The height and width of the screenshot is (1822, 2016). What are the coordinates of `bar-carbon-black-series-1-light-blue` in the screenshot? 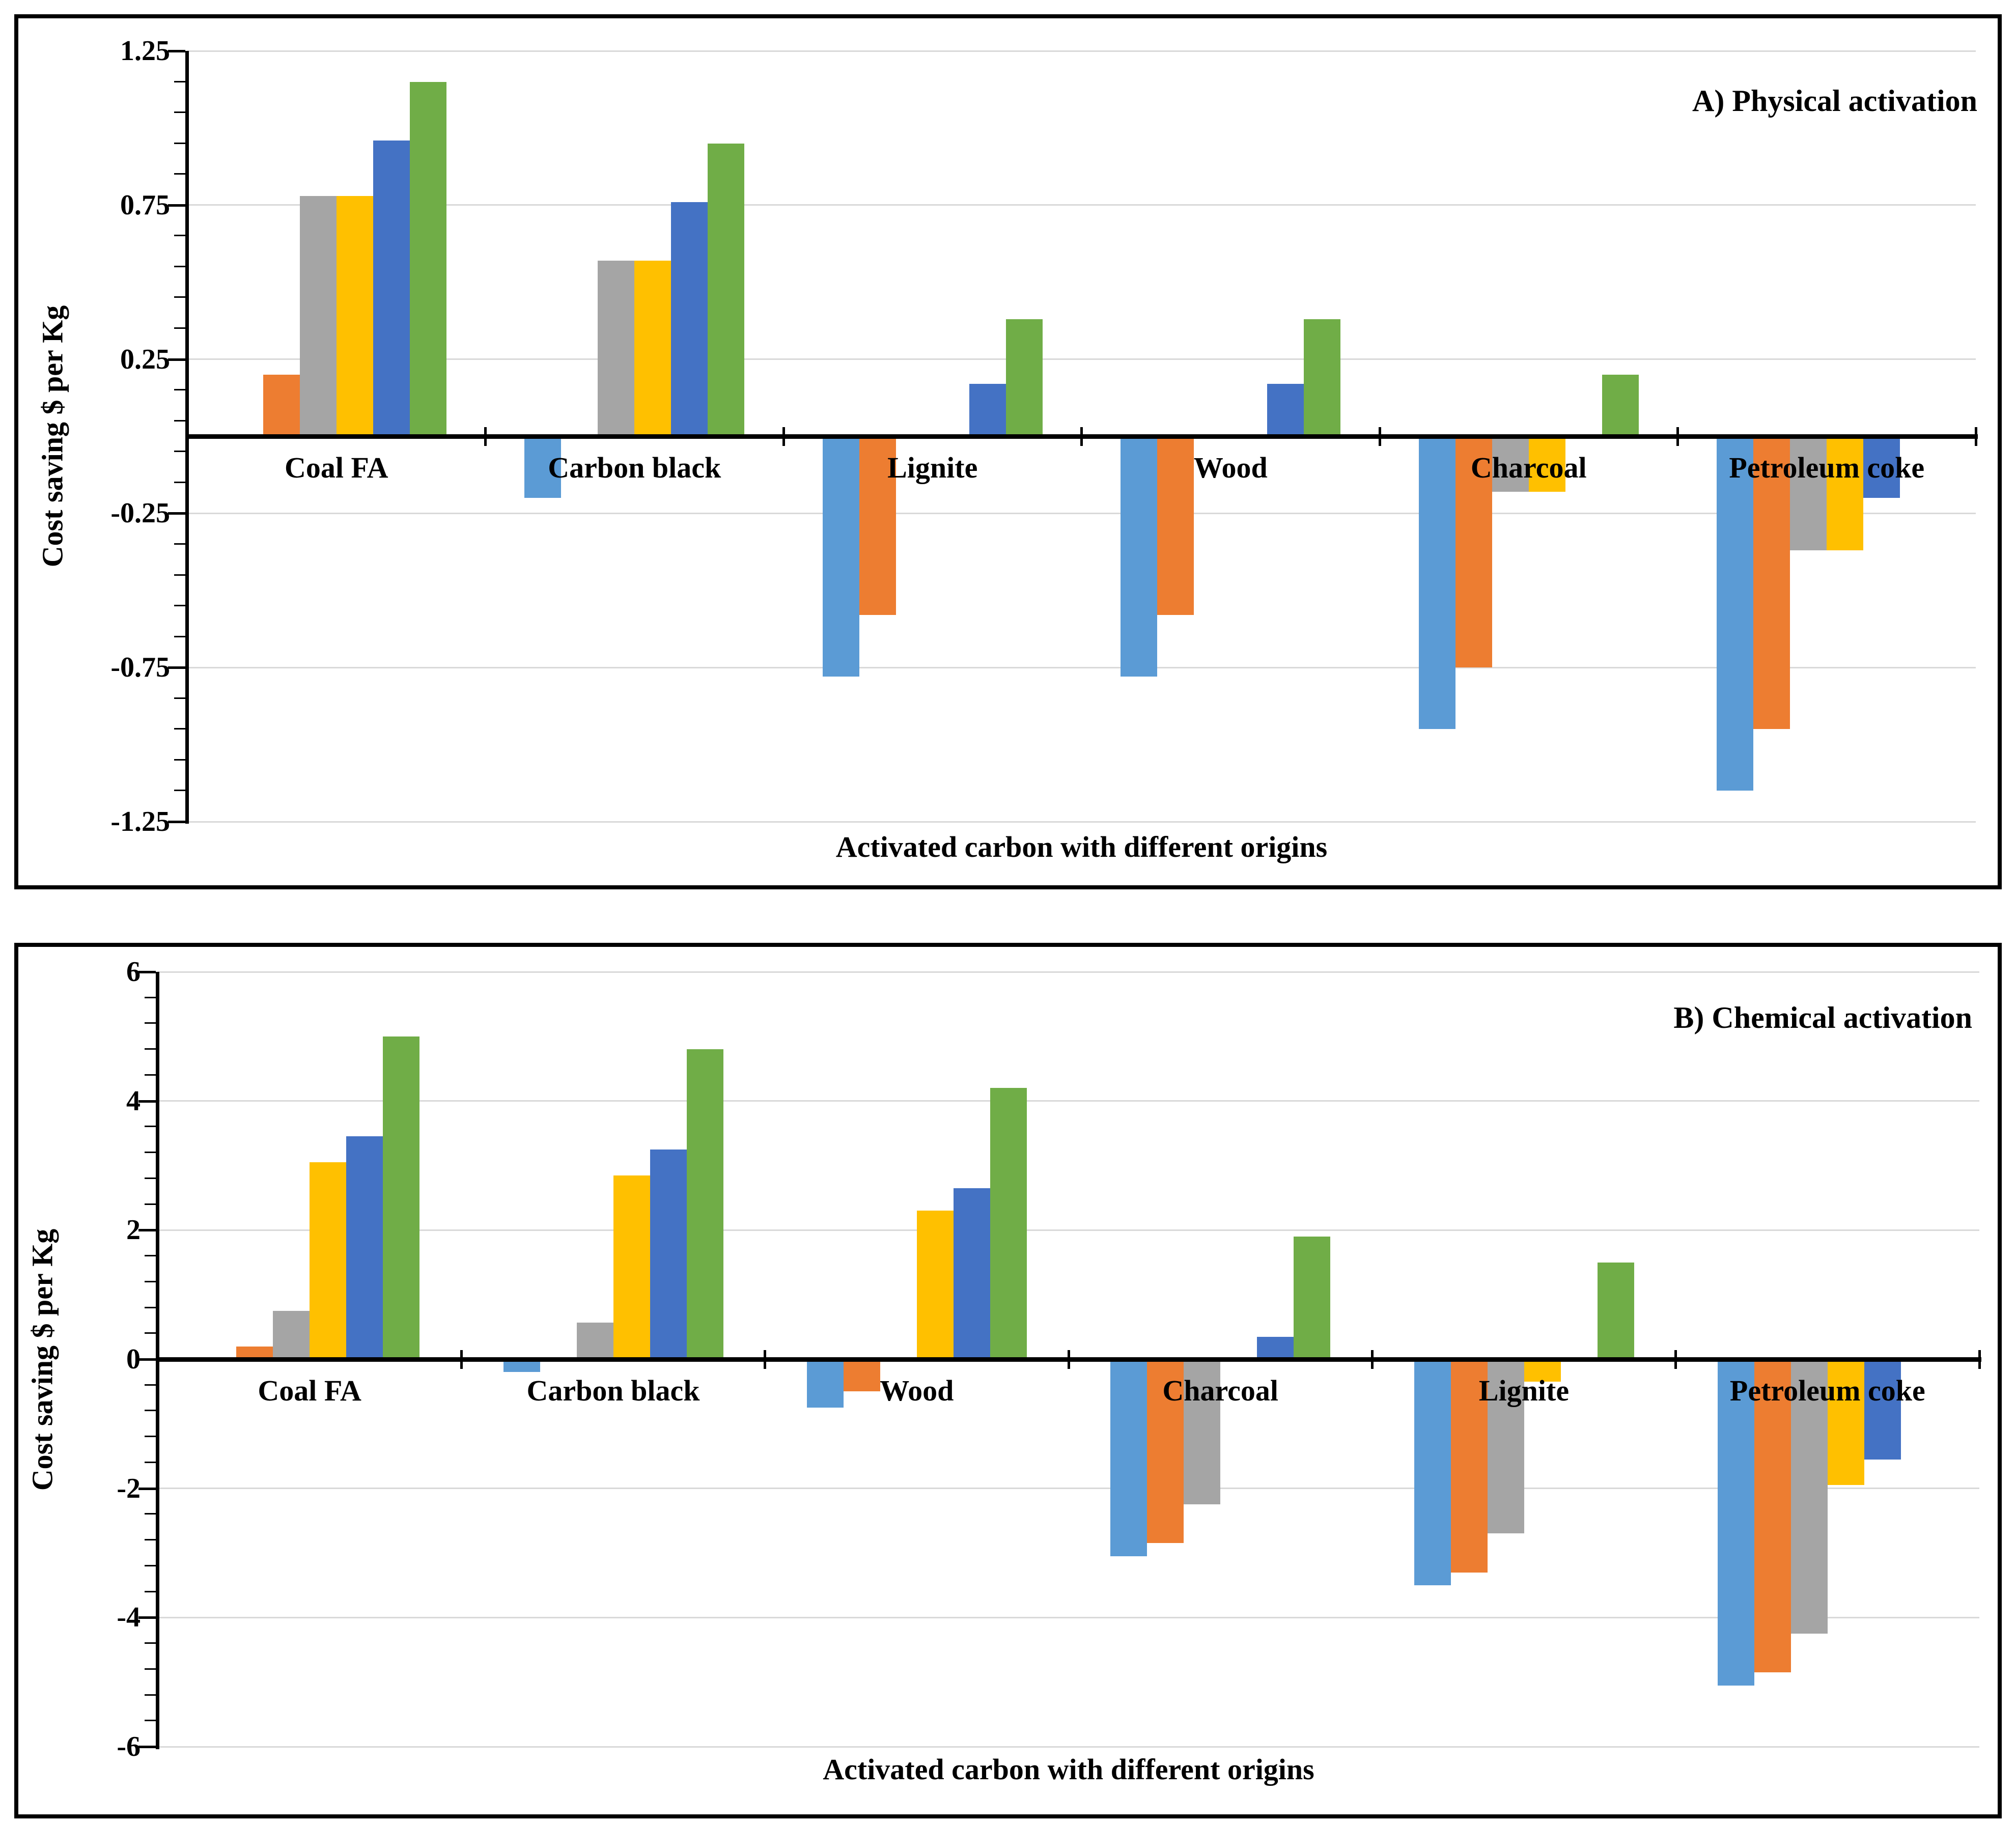 It's located at (543, 467).